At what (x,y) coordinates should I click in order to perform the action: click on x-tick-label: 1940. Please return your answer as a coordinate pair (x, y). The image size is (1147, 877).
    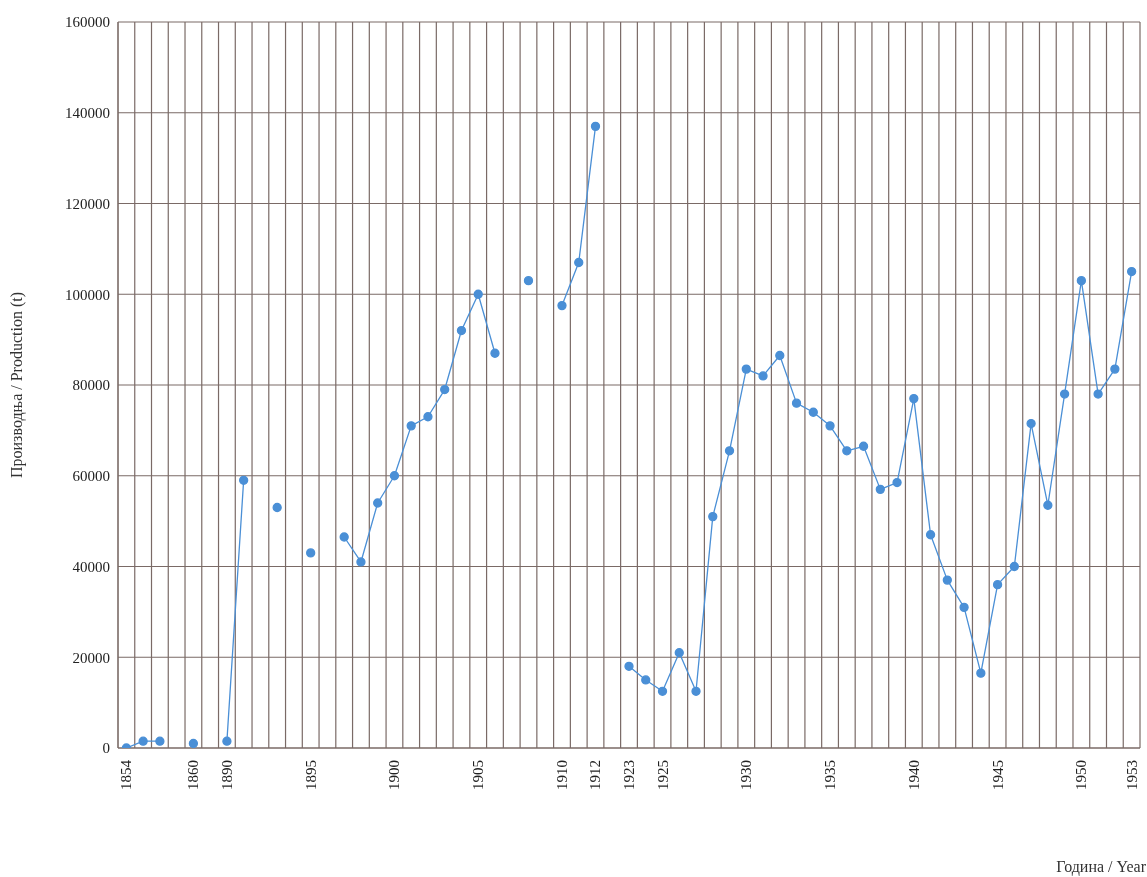
    Looking at the image, I should click on (913, 775).